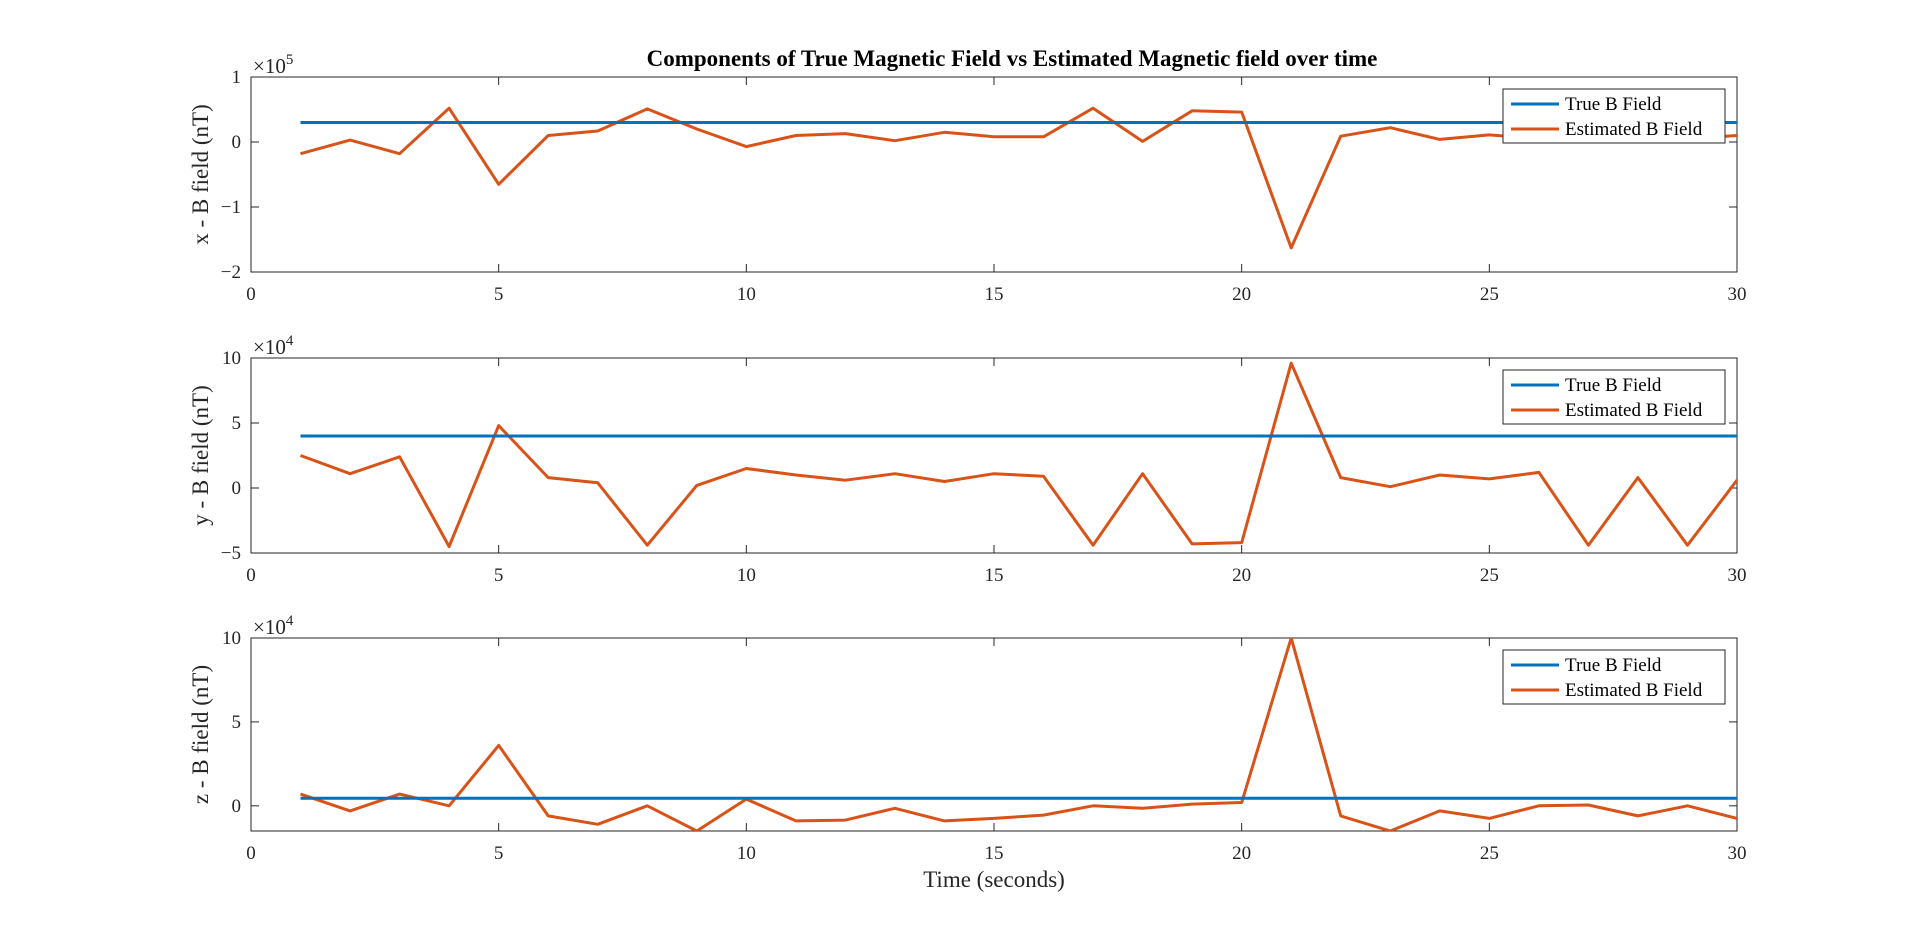 The height and width of the screenshot is (936, 1920). I want to click on y-tick-label: 1, so click(237, 77).